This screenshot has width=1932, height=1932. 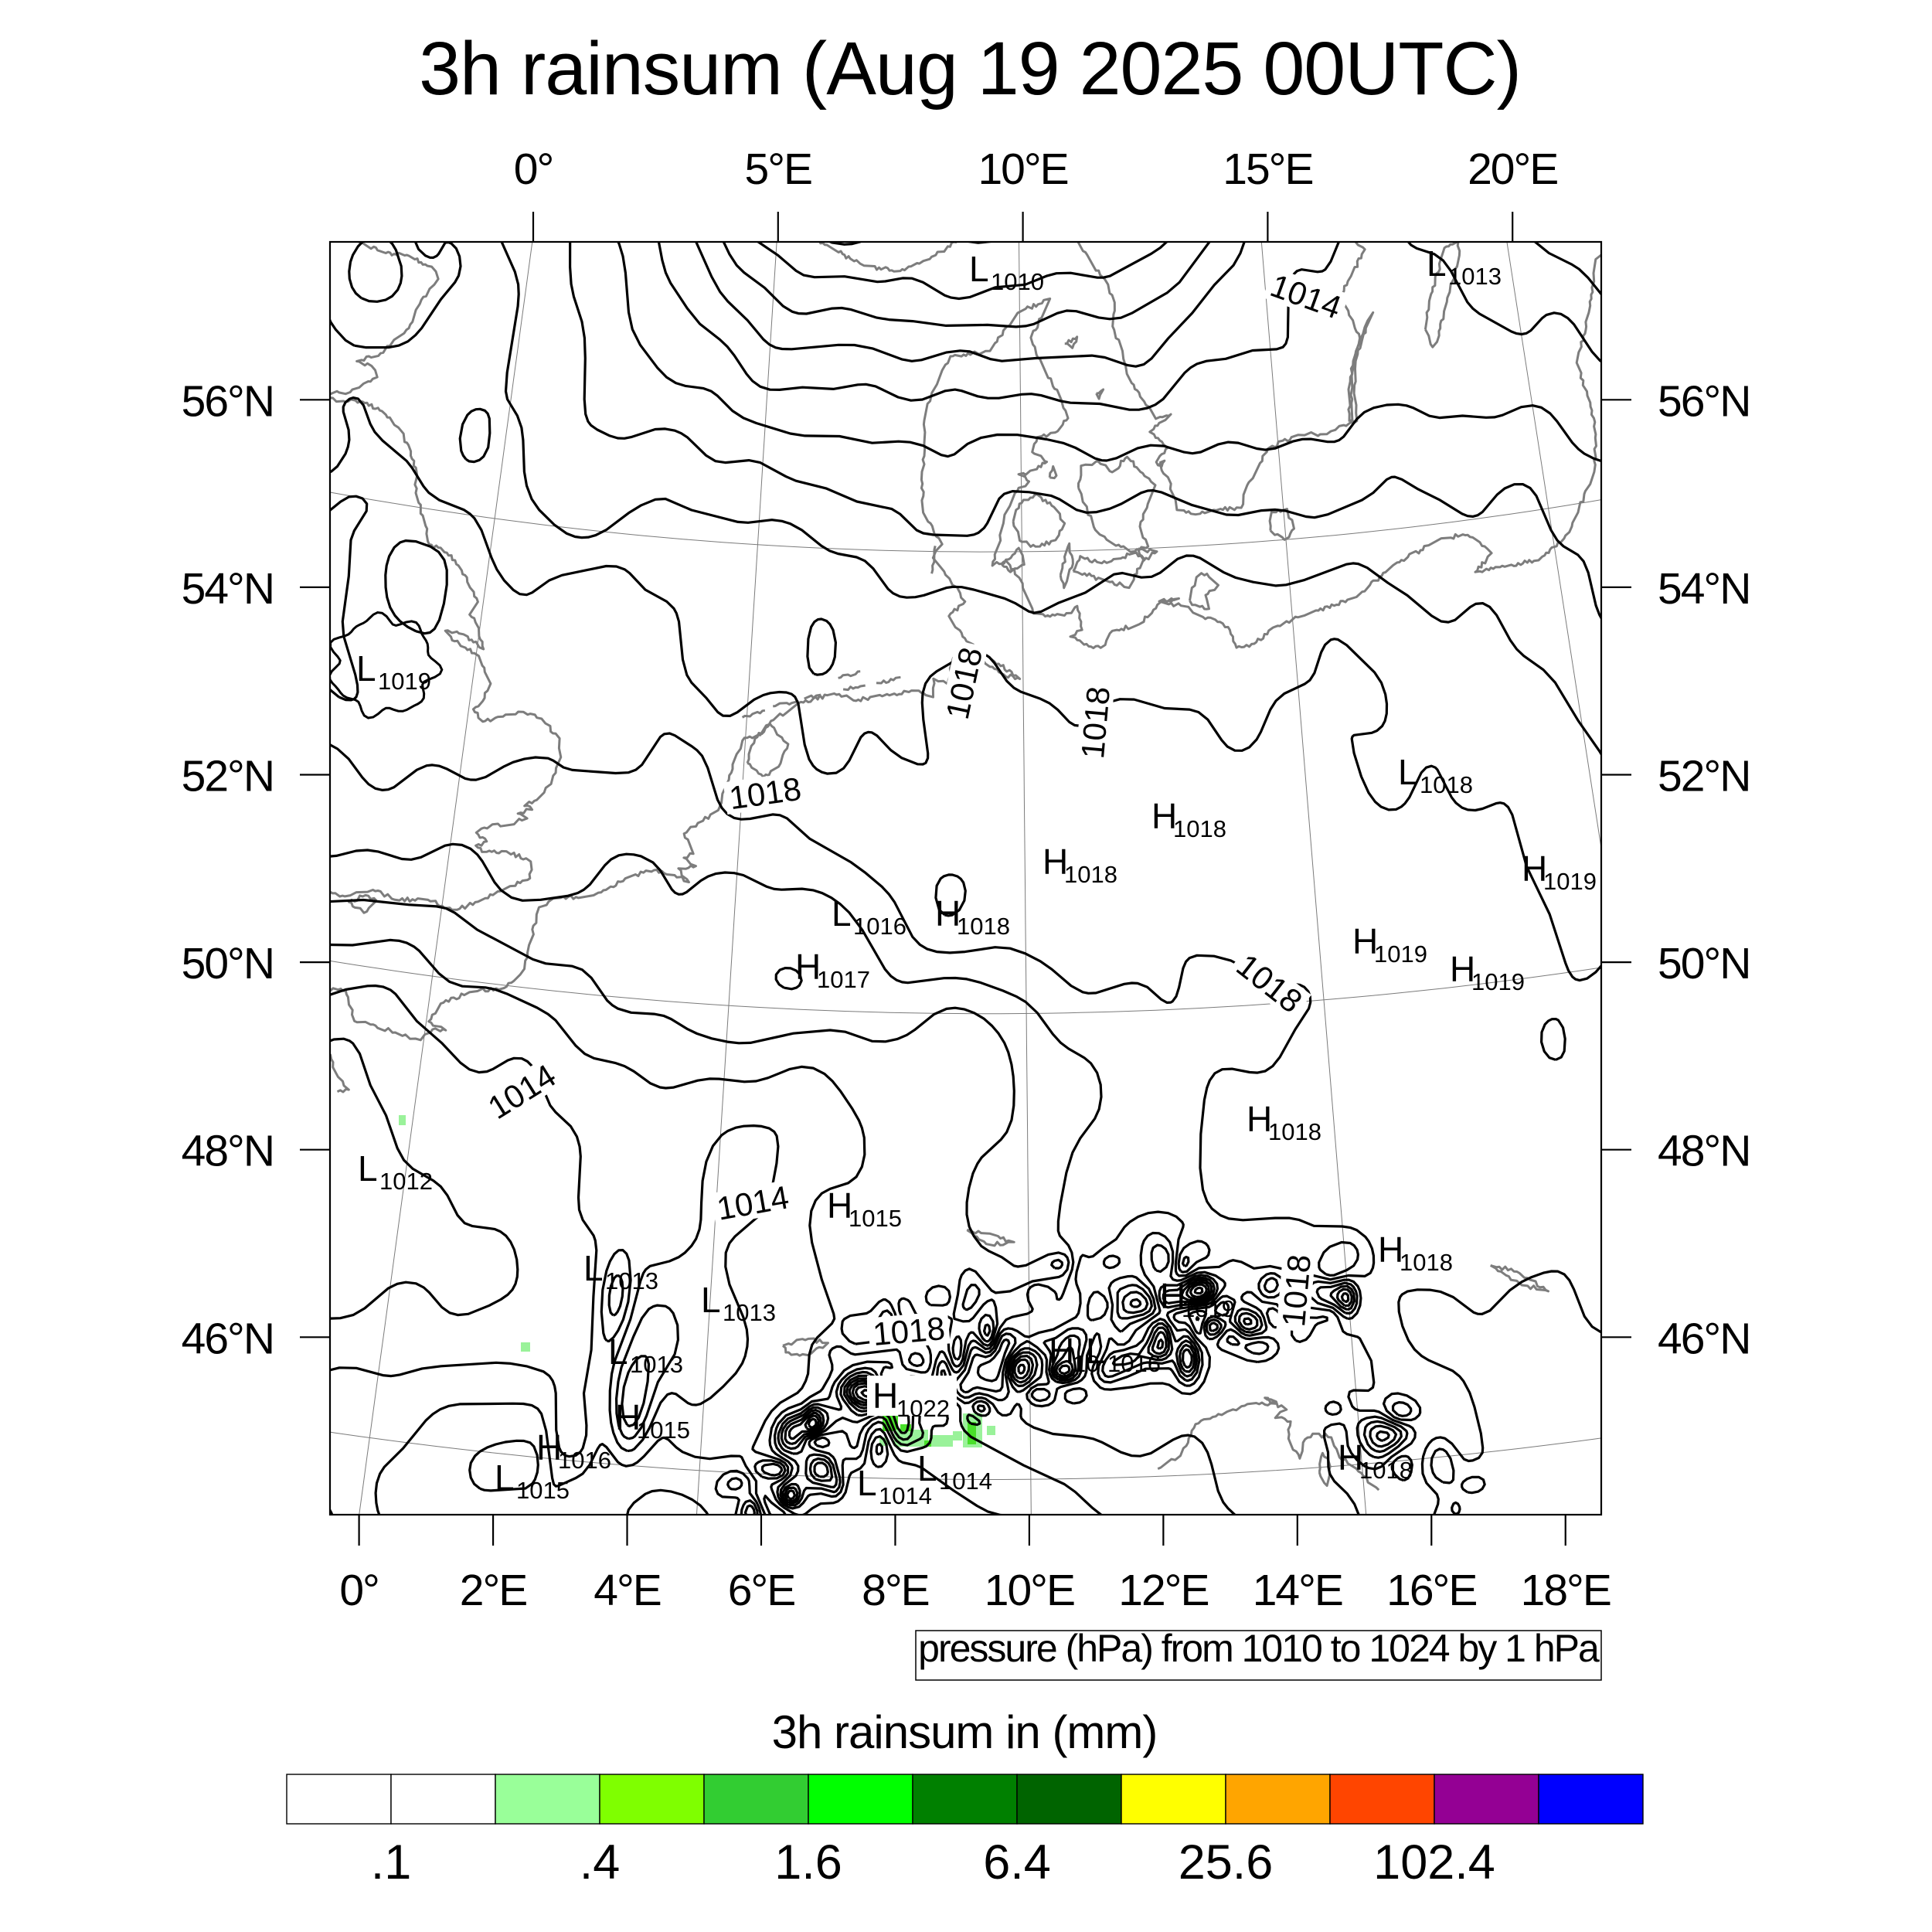 What do you see at coordinates (970, 68) in the screenshot?
I see `svg-text: 3h rainsum (Aug 19 2025 00UTC)` at bounding box center [970, 68].